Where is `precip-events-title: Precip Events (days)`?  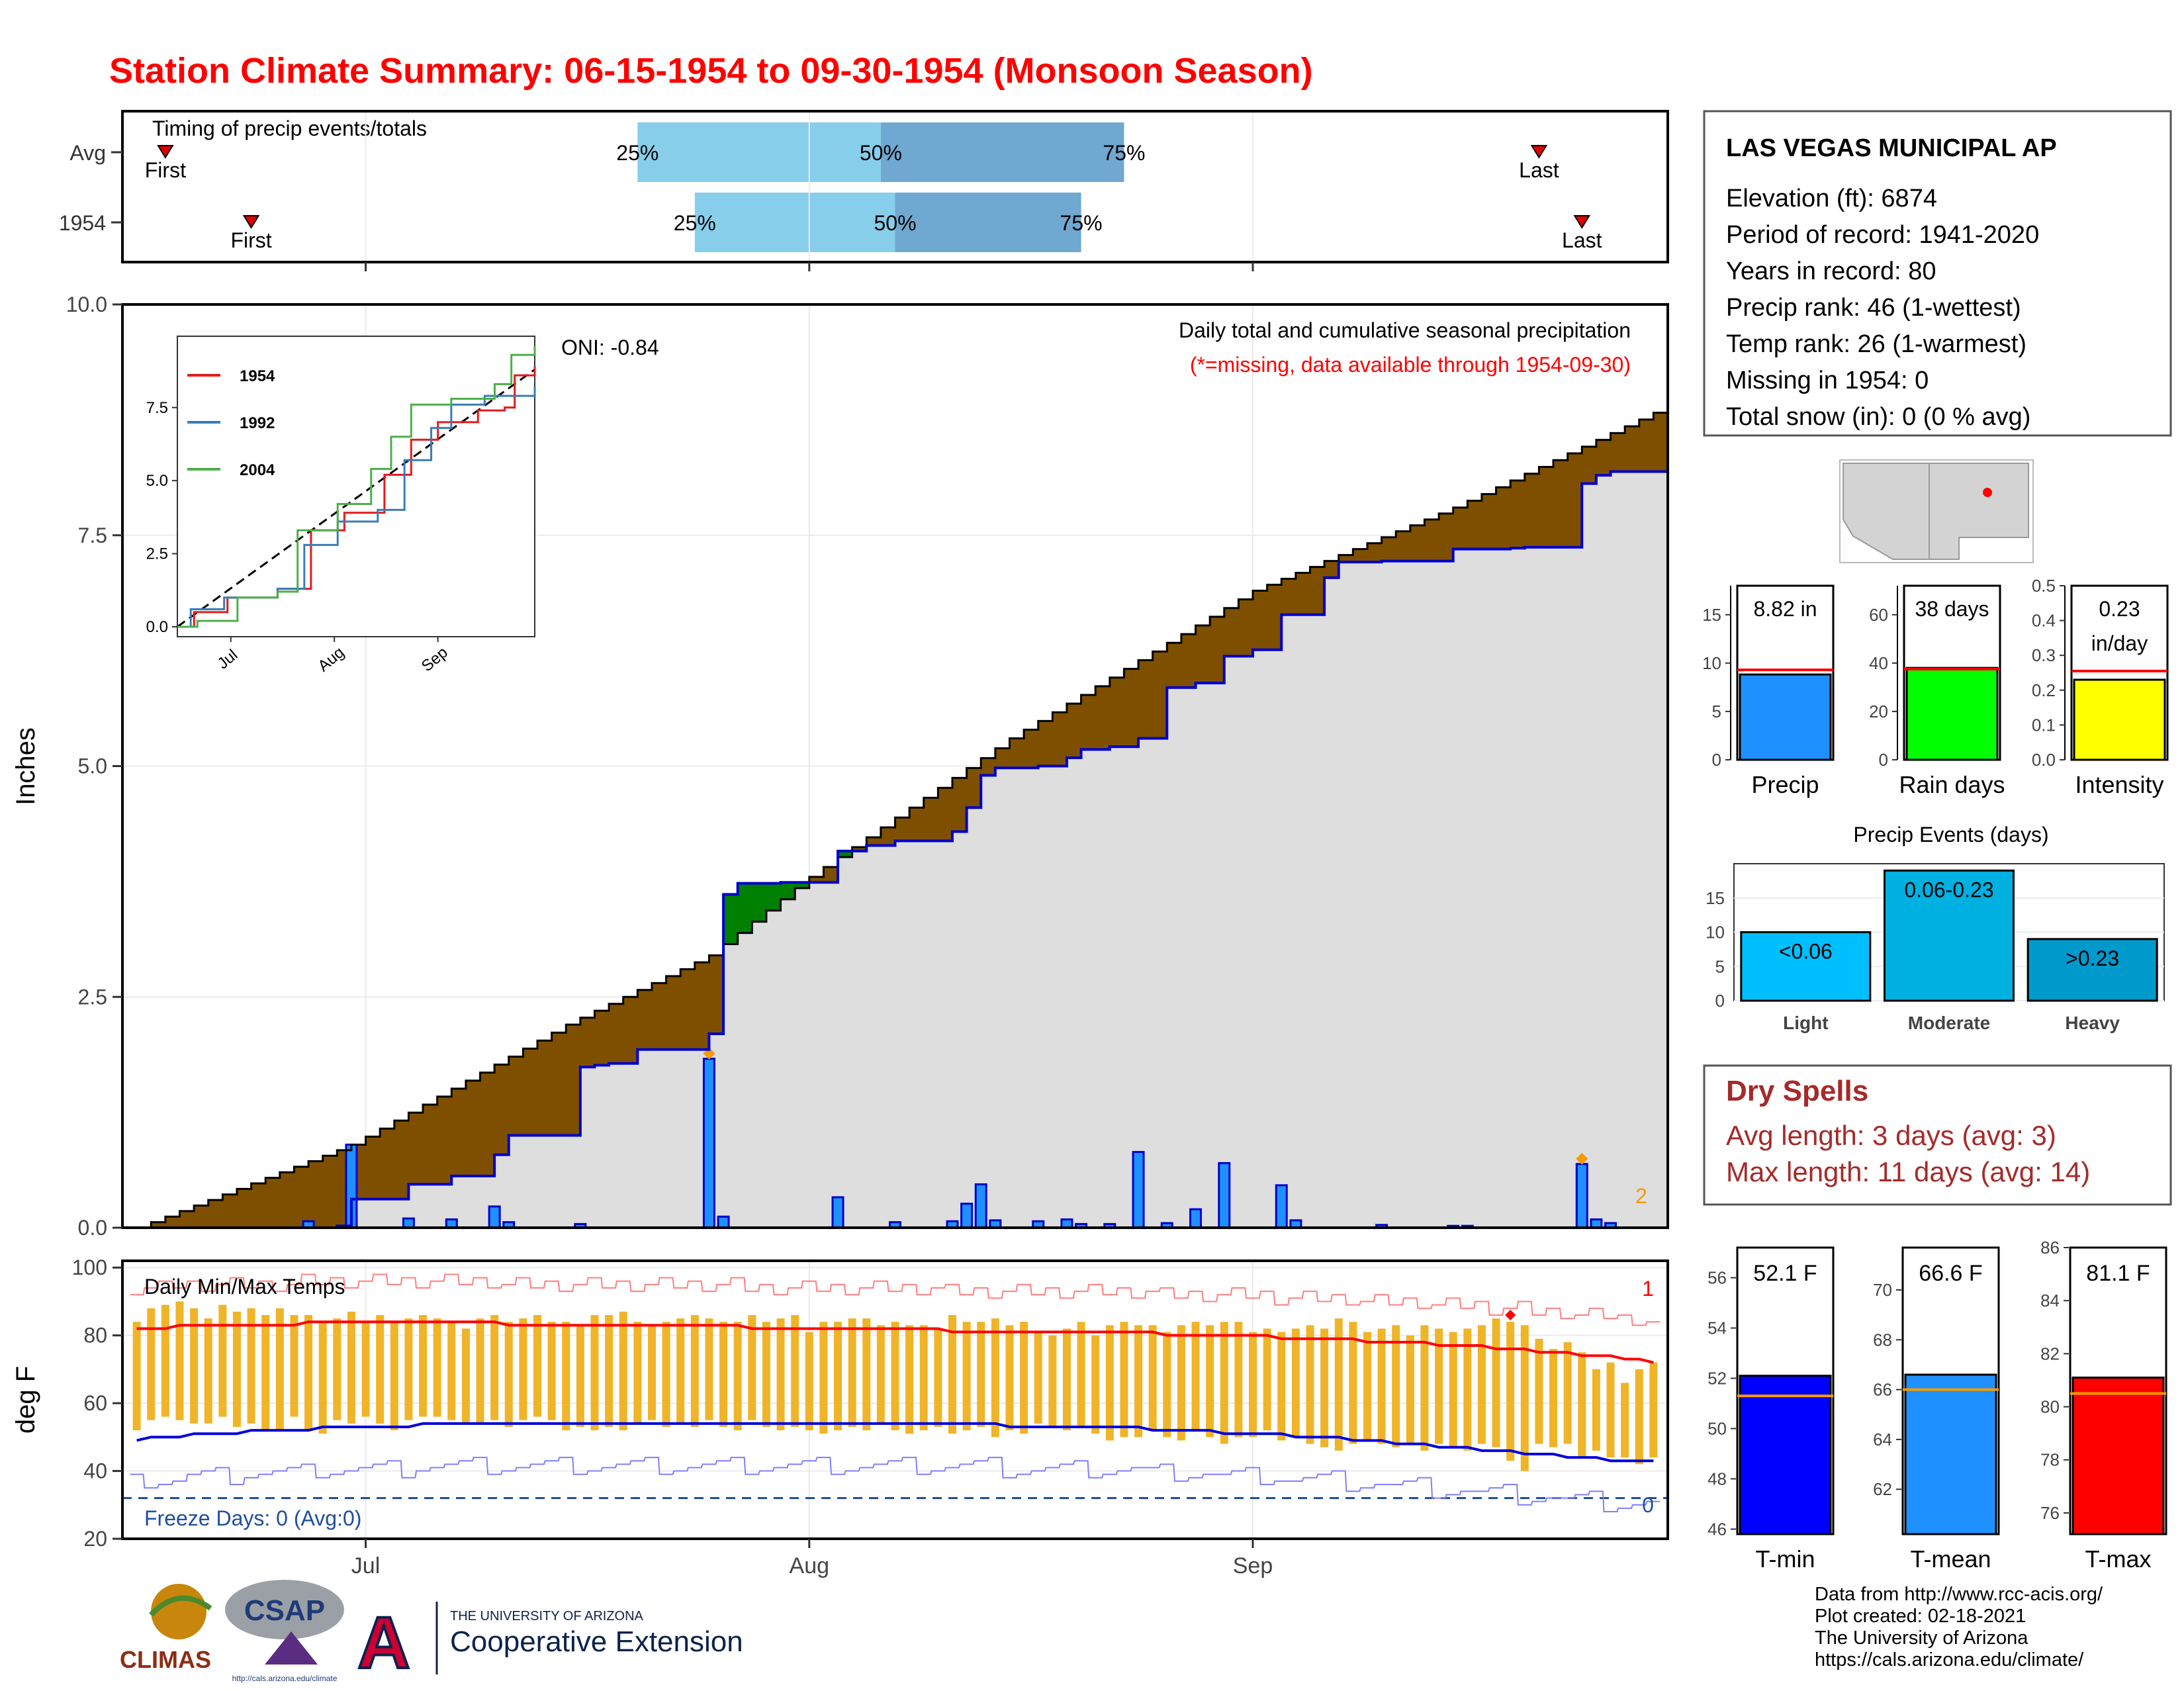
precip-events-title: Precip Events (days) is located at coordinates (1951, 834).